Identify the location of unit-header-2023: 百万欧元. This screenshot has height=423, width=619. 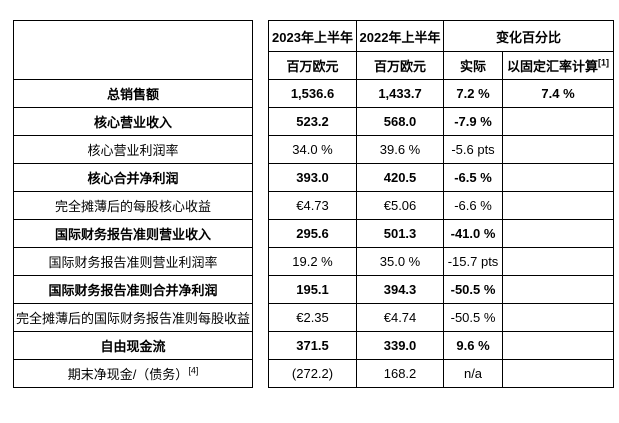
(313, 65).